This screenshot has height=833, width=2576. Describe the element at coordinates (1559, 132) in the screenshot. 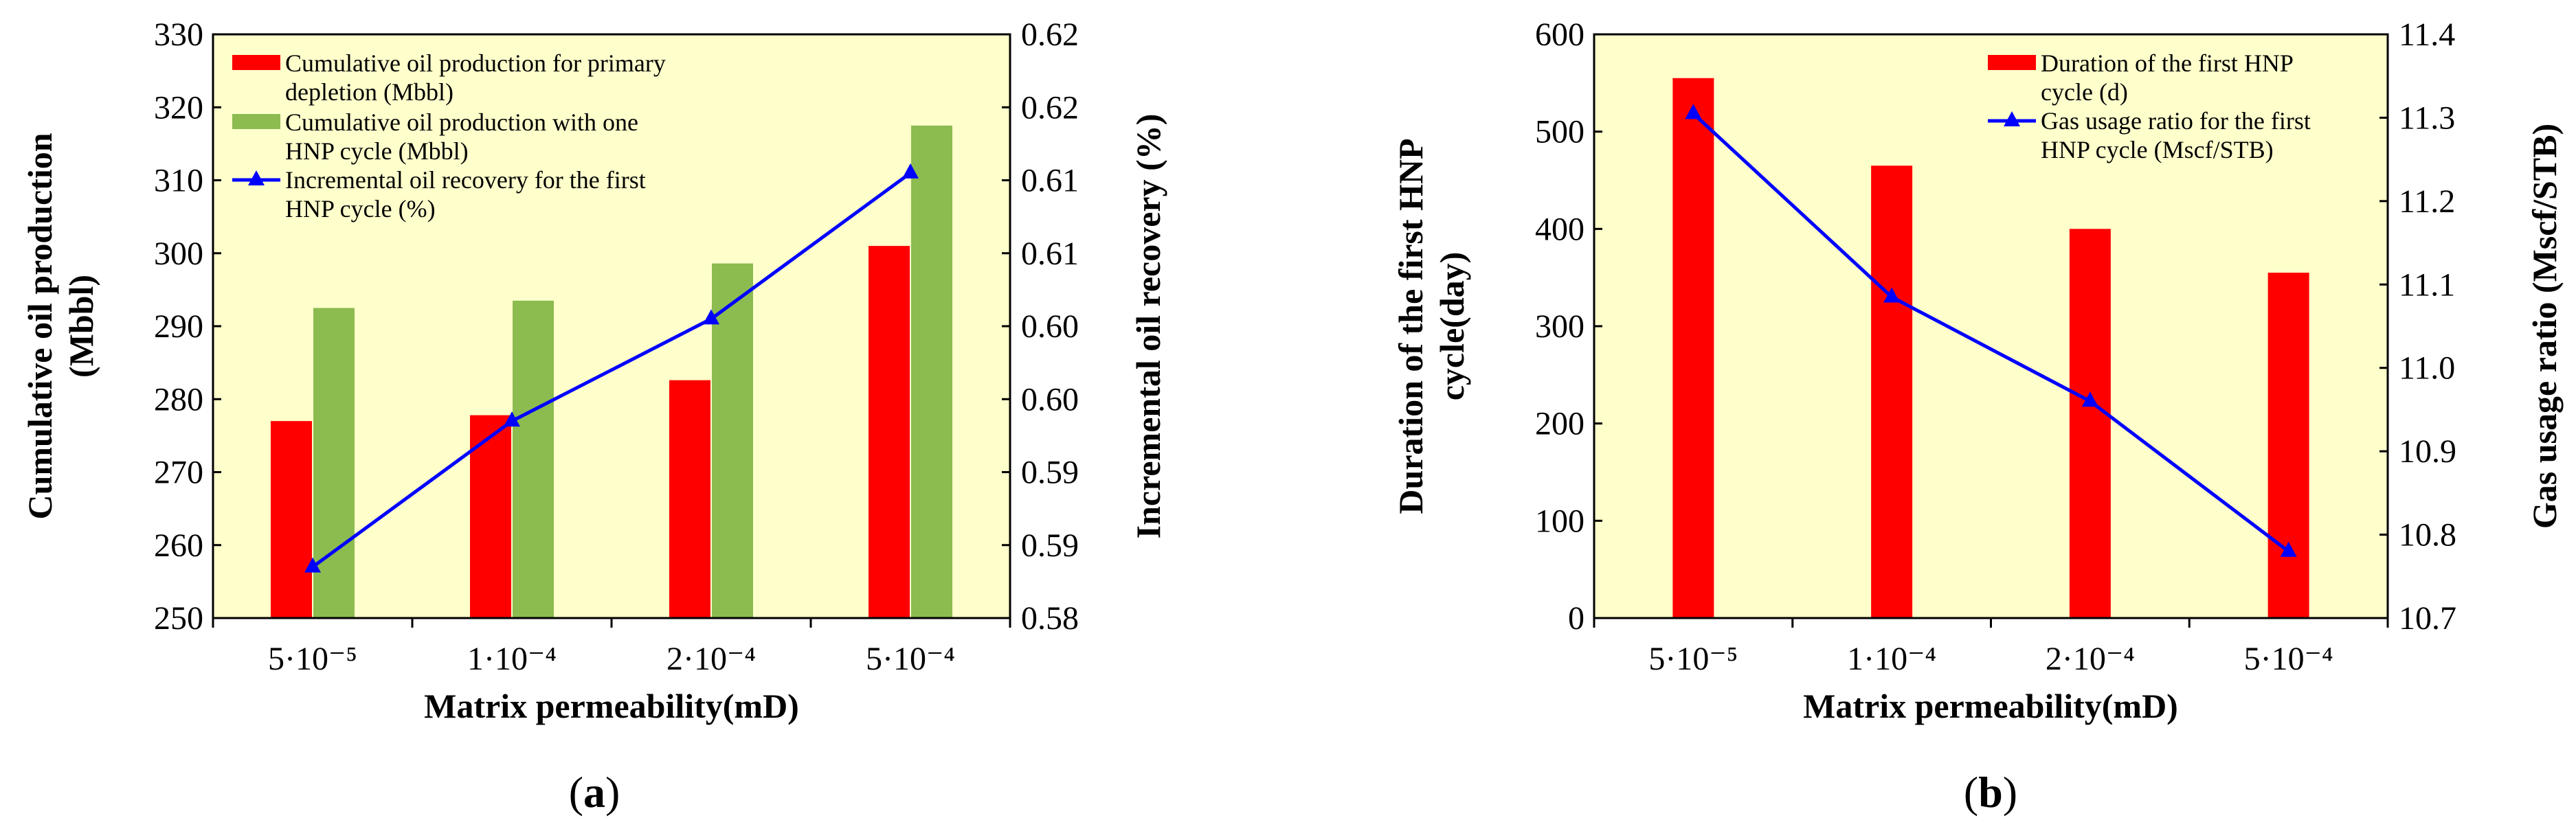

I see `y-tick-label-b-5: 500` at that location.